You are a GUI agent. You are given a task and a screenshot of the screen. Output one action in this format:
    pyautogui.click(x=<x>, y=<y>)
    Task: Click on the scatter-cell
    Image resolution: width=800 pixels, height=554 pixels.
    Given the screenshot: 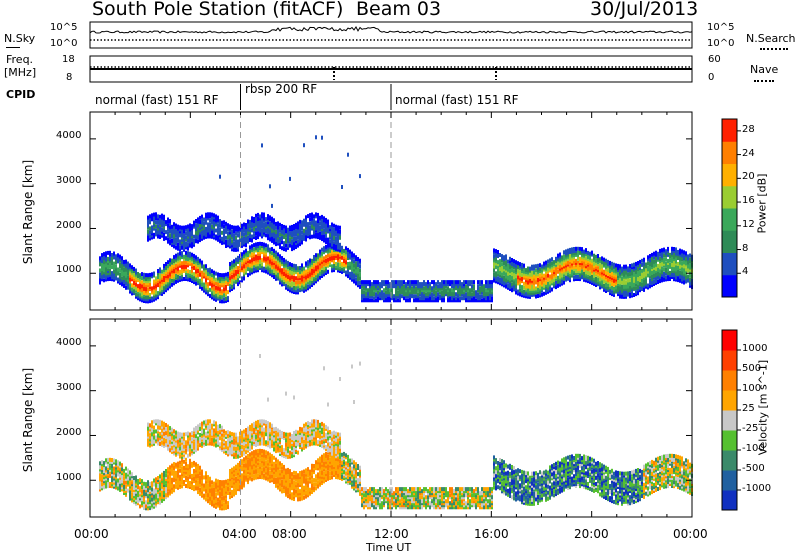 What is the action you would take?
    pyautogui.click(x=272, y=205)
    